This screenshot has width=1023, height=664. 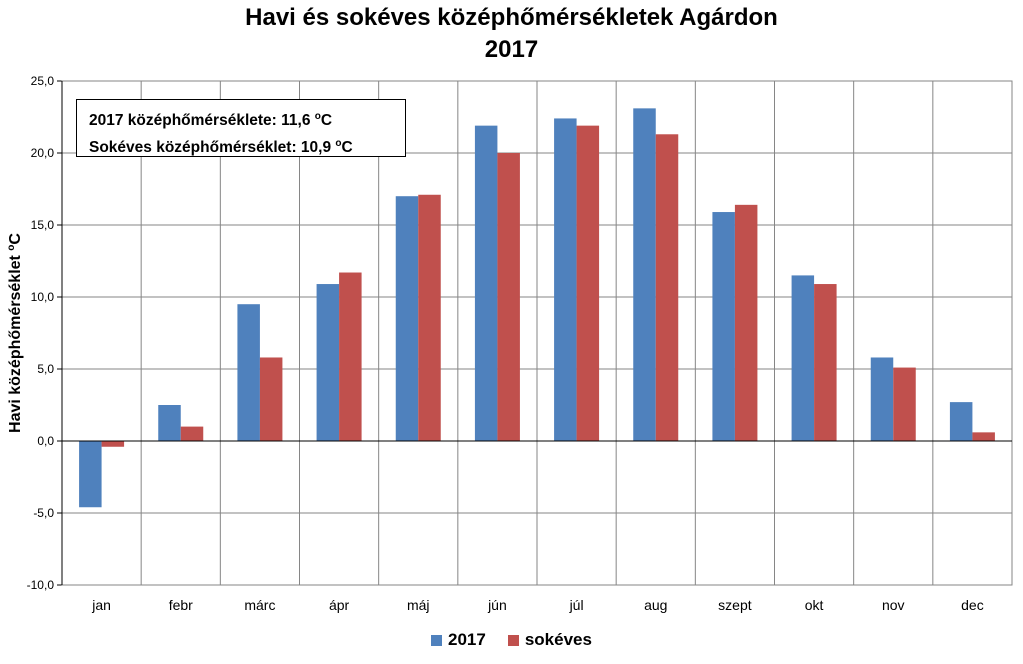 What do you see at coordinates (961, 421) in the screenshot?
I see `bar-2017-dec` at bounding box center [961, 421].